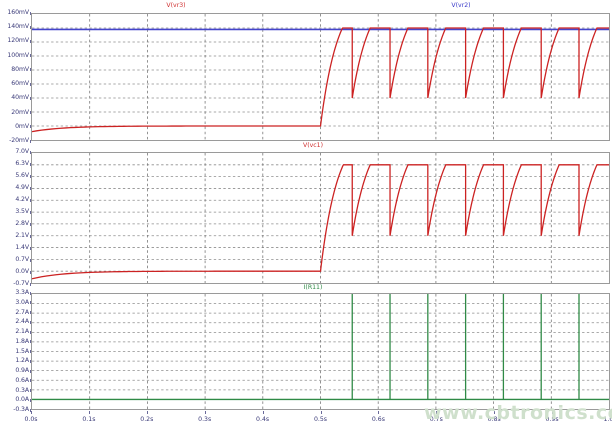  I want to click on y-tick-label: 2.4A, so click(22, 322).